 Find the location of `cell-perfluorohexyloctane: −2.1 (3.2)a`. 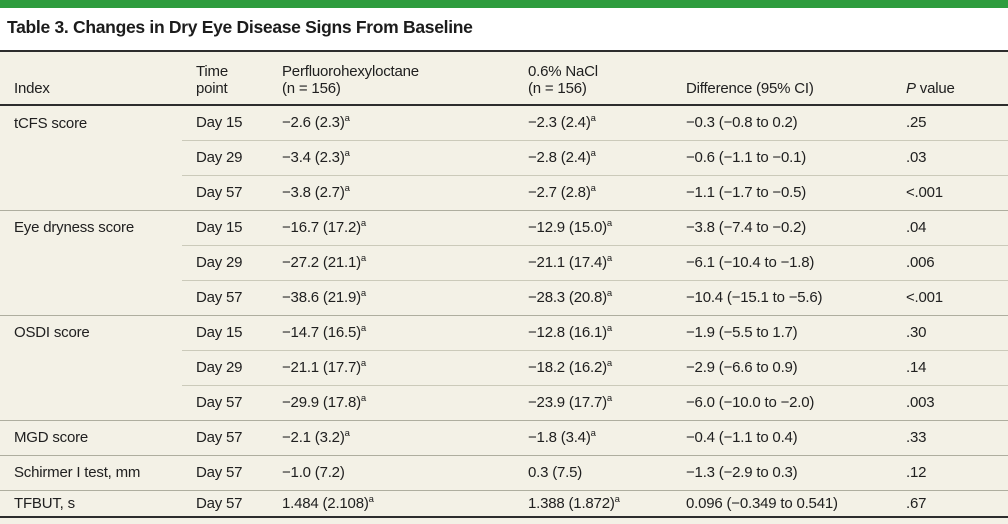

cell-perfluorohexyloctane: −2.1 (3.2)a is located at coordinates (391, 437).